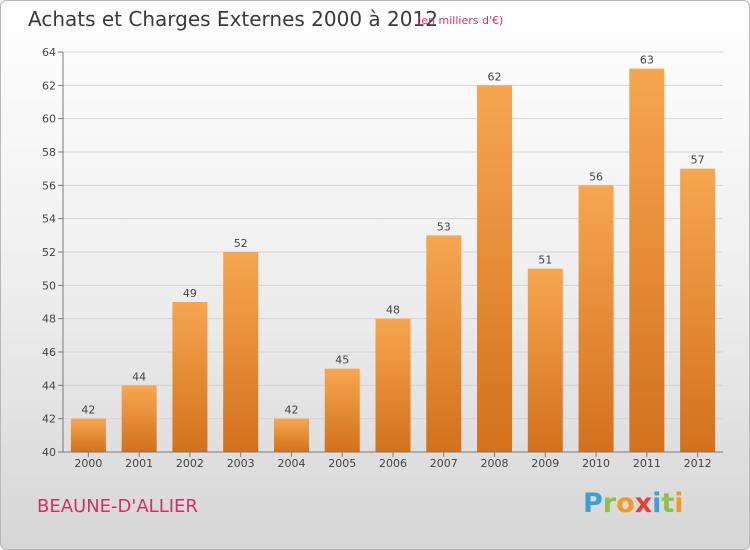  What do you see at coordinates (49, 219) in the screenshot?
I see `y-tick-label: 54` at bounding box center [49, 219].